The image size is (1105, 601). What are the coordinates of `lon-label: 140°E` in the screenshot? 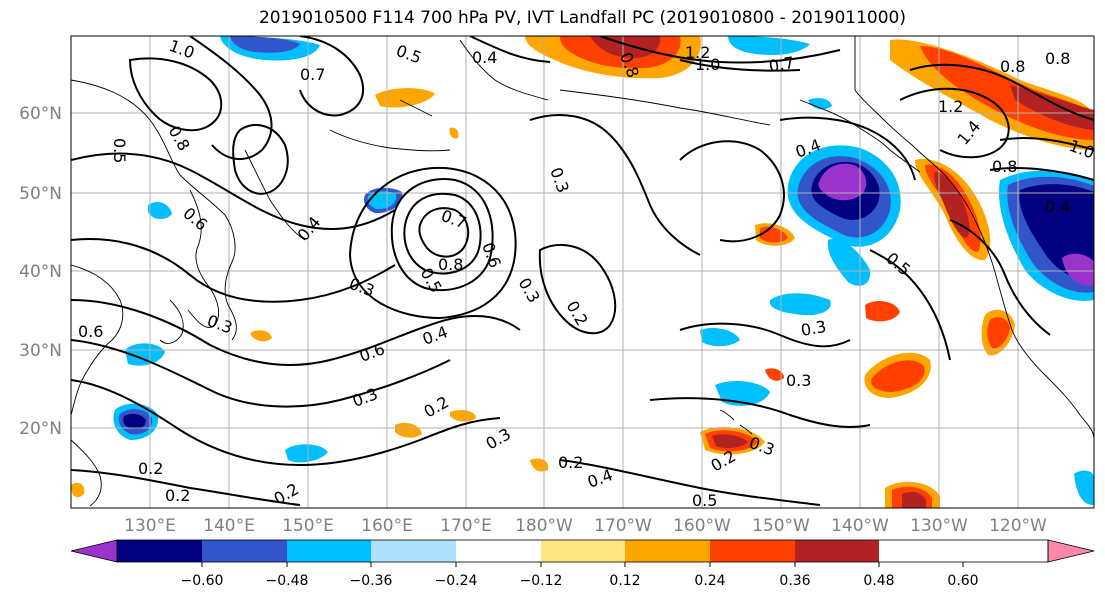 It's located at (229, 526).